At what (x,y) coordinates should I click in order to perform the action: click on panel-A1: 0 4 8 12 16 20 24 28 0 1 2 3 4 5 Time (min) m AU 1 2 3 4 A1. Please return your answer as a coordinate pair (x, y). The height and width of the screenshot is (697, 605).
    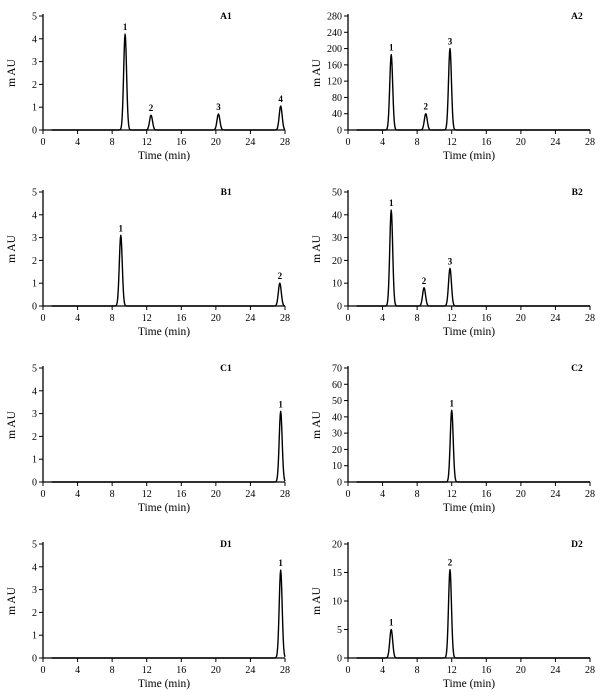
    Looking at the image, I should click on (150, 84).